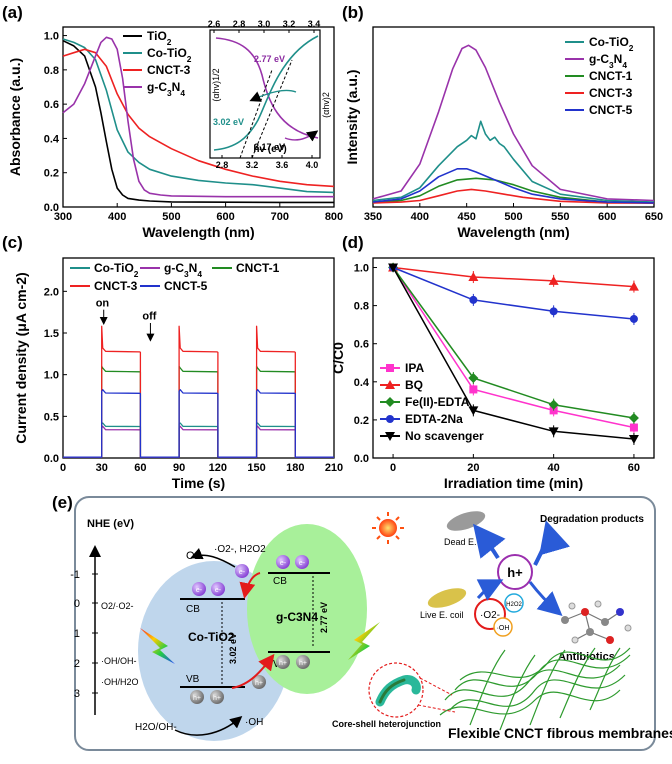  Describe the element at coordinates (140, 468) in the screenshot. I see `x-tick-label: 60` at that location.